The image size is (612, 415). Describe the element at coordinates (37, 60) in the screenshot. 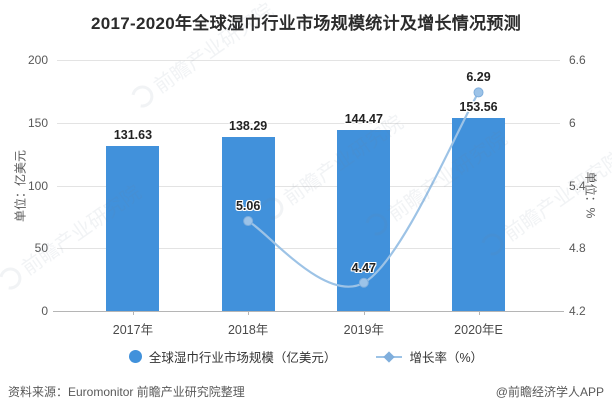

I see `left-axis-tick-label: 200` at that location.